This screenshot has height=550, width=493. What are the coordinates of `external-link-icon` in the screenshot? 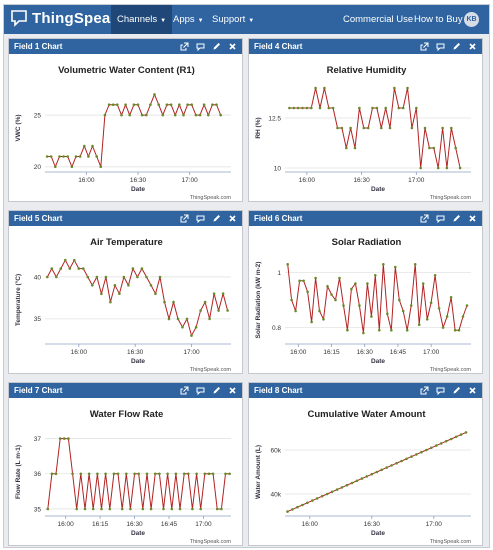 It's located at (184, 390).